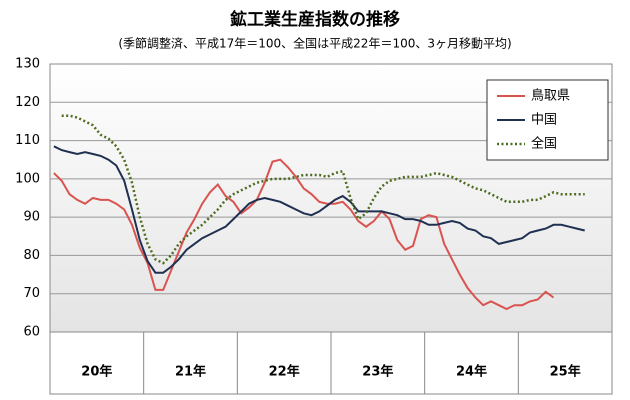 Image resolution: width=630 pixels, height=400 pixels. Describe the element at coordinates (284, 372) in the screenshot. I see `x-tick-label: 22年` at that location.